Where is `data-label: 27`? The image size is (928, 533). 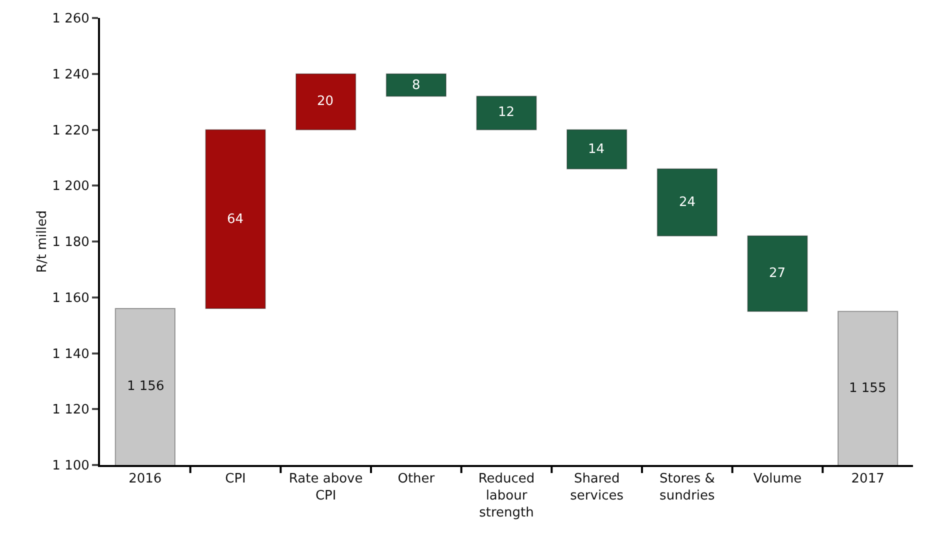
data-label: 27 is located at coordinates (777, 273).